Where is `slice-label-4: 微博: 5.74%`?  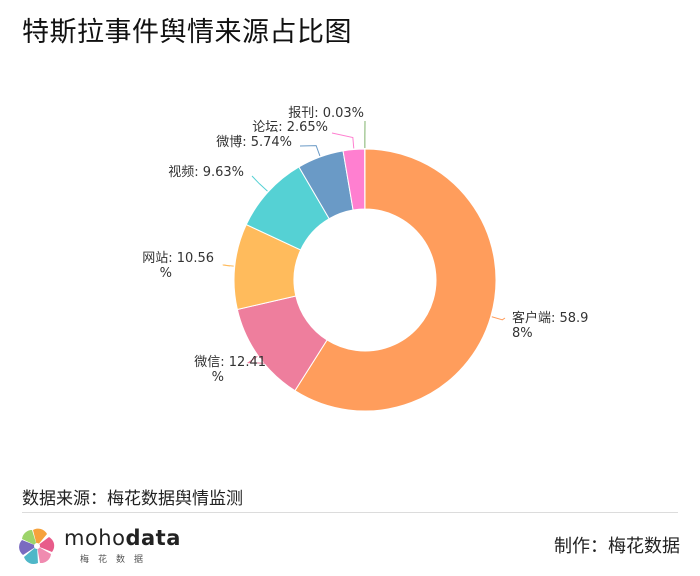 slice-label-4: 微博: 5.74% is located at coordinates (254, 142).